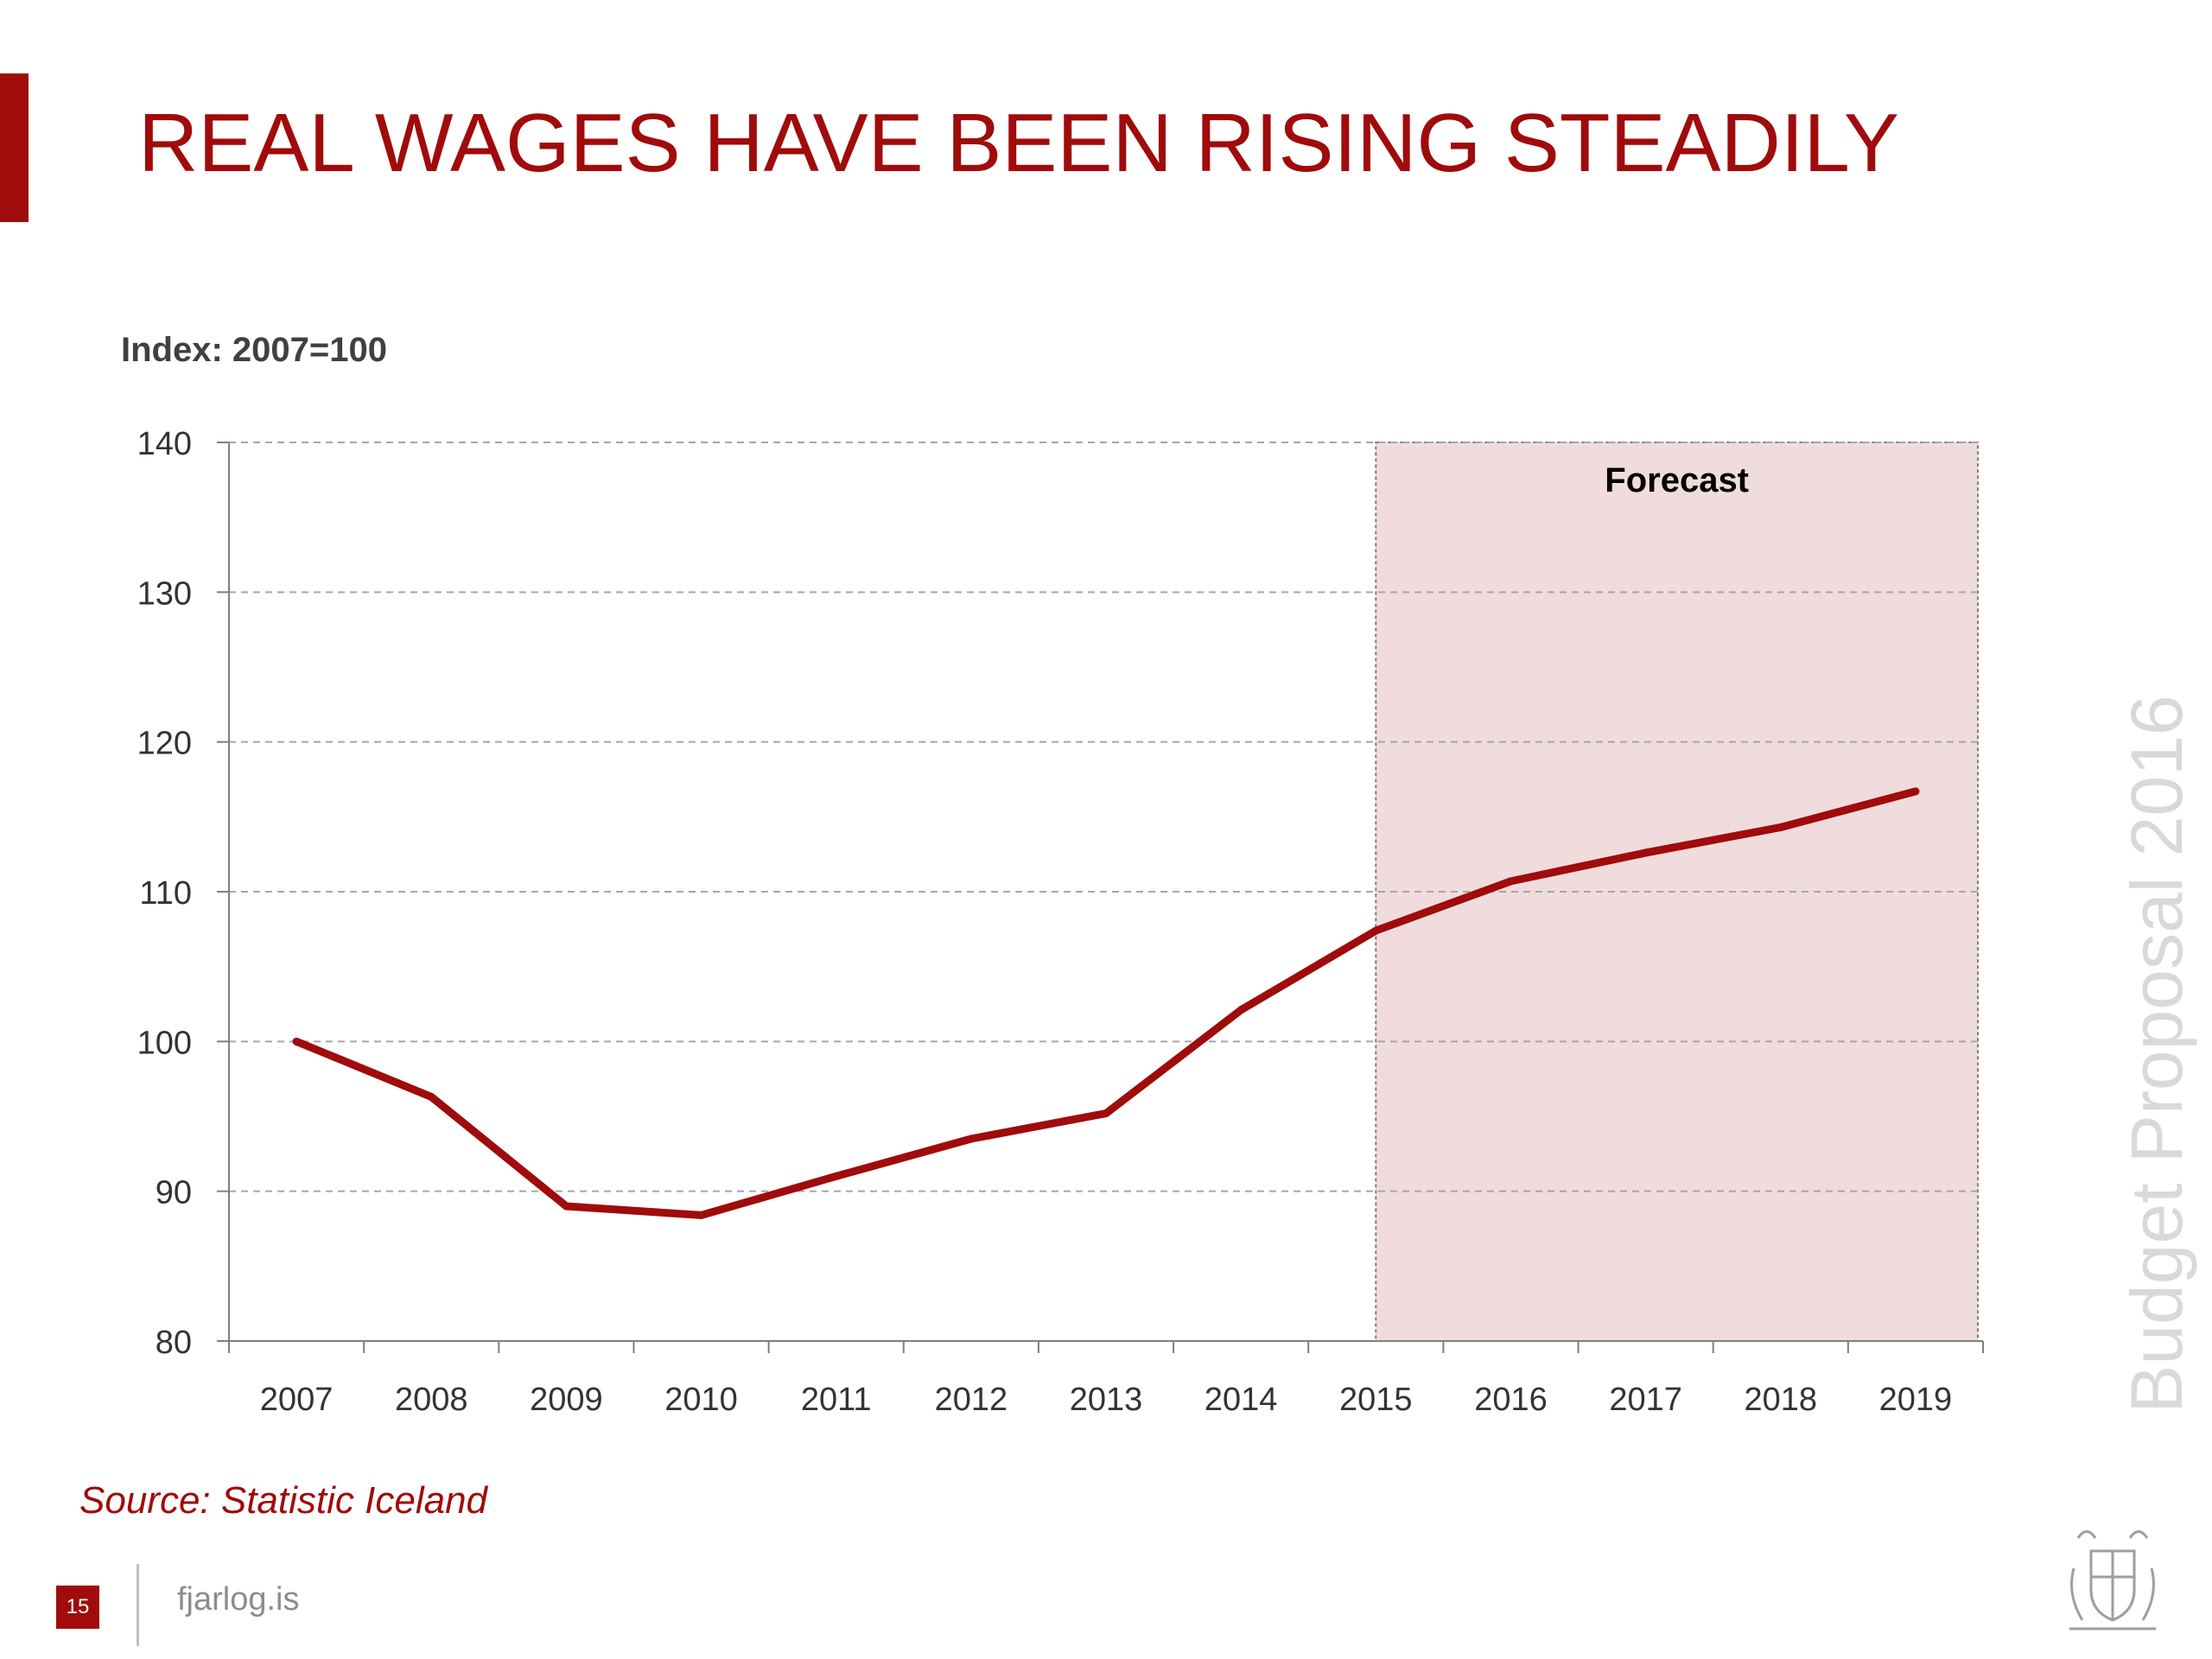 This screenshot has width=2212, height=1659. Describe the element at coordinates (283, 1500) in the screenshot. I see `source-note: Source: Statistic Iceland` at that location.